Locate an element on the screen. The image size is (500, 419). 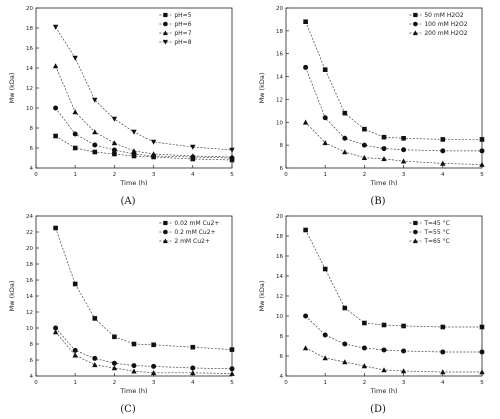
legend: 0.02 mM Cu2+ 0.2 mM Cu2+ 2 mM Cu2+ is located at coordinates (189, 232).